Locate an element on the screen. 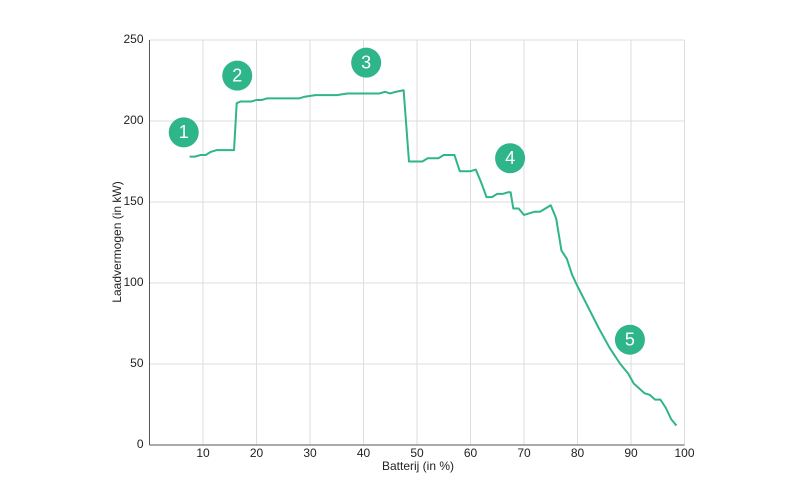 Image resolution: width=800 pixels, height=500 pixels. x-tick-label: 40 is located at coordinates (364, 453).